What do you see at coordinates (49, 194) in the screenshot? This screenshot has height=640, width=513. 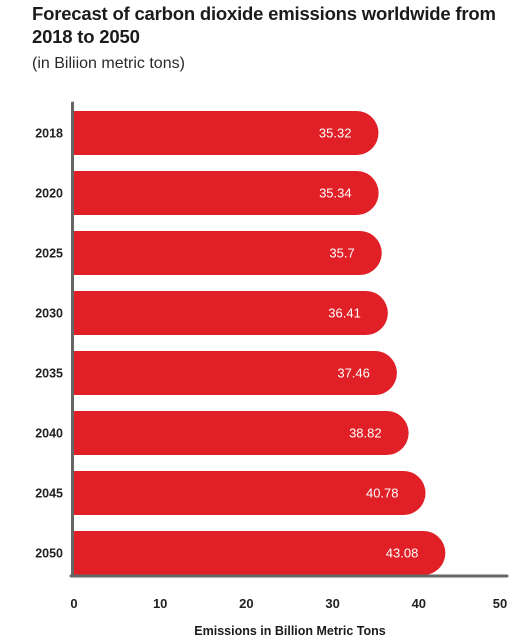 I see `category-label-2020: 2020` at bounding box center [49, 194].